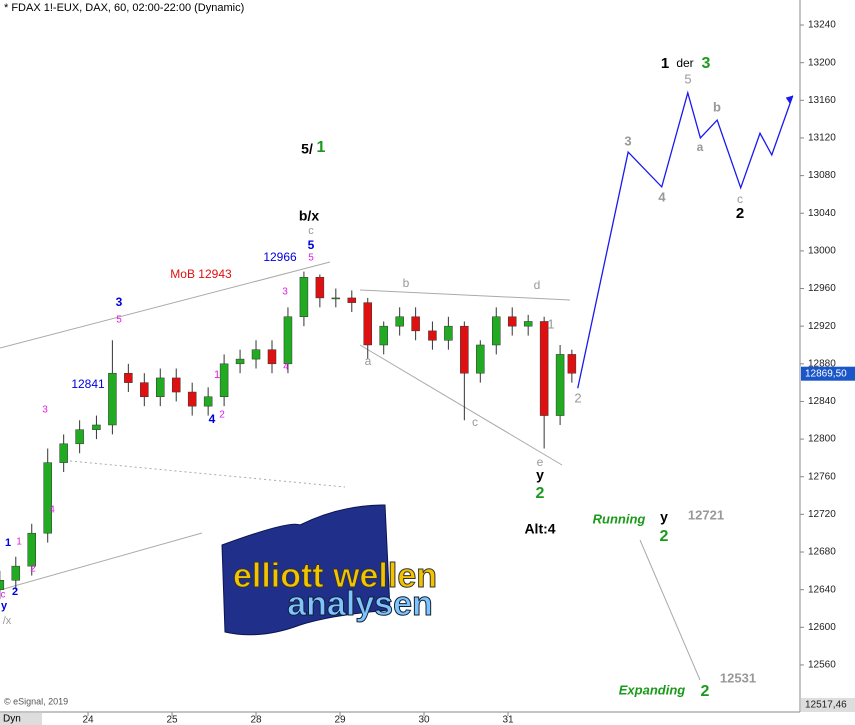  Describe the element at coordinates (822, 514) in the screenshot. I see `y-tick-label: 12720` at that location.